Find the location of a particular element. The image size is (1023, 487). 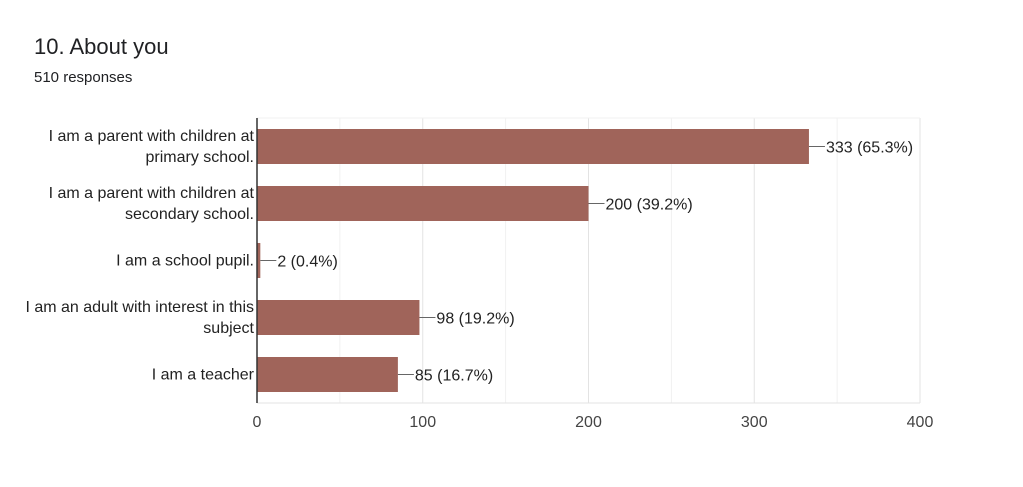

category-label: subject is located at coordinates (228, 328).